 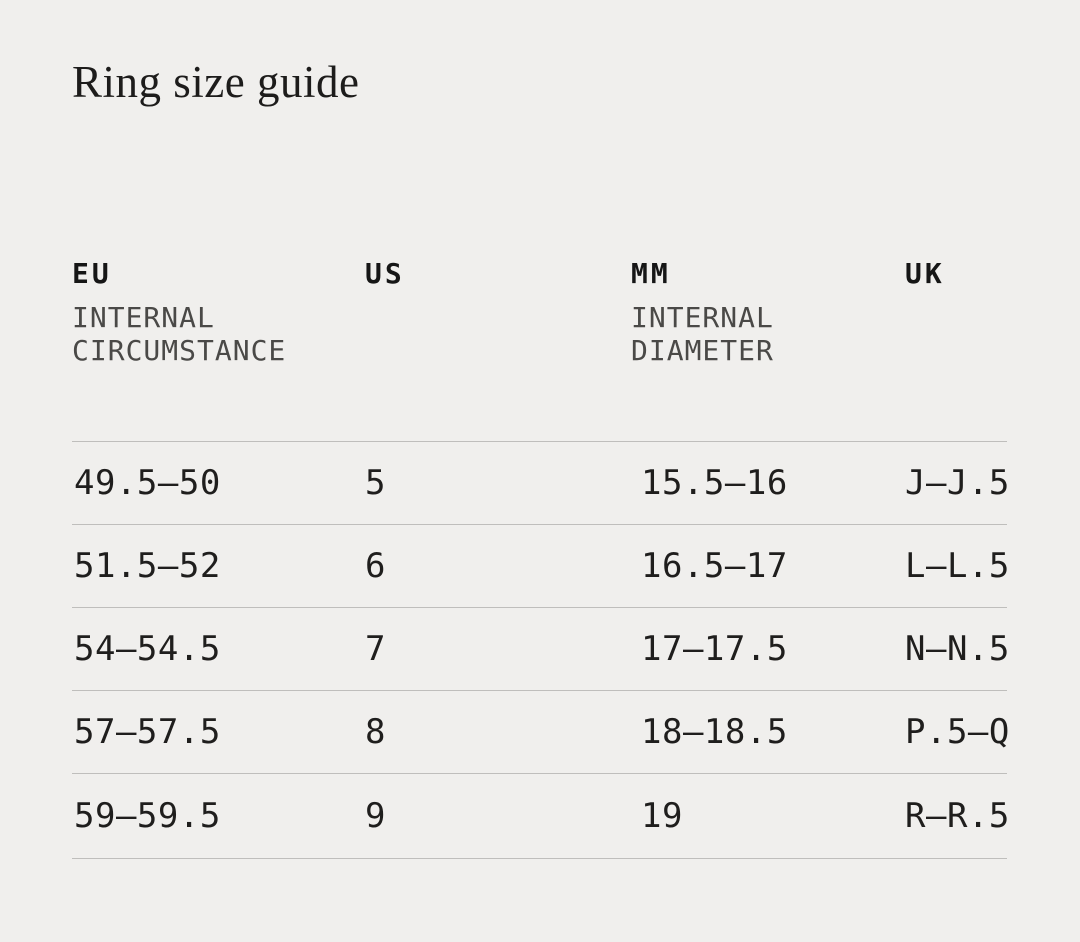 I want to click on cell-us: 7, so click(x=375, y=648).